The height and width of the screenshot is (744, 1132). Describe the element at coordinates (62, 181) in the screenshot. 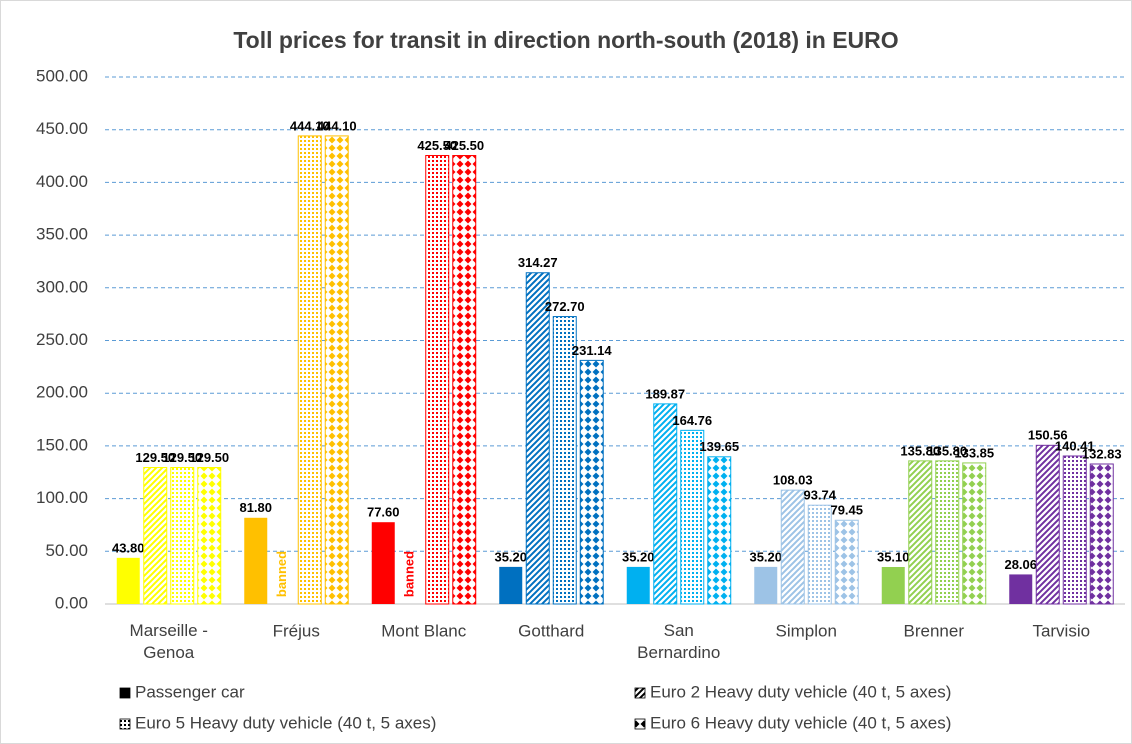

I see `y-tick-label: 400.00` at that location.